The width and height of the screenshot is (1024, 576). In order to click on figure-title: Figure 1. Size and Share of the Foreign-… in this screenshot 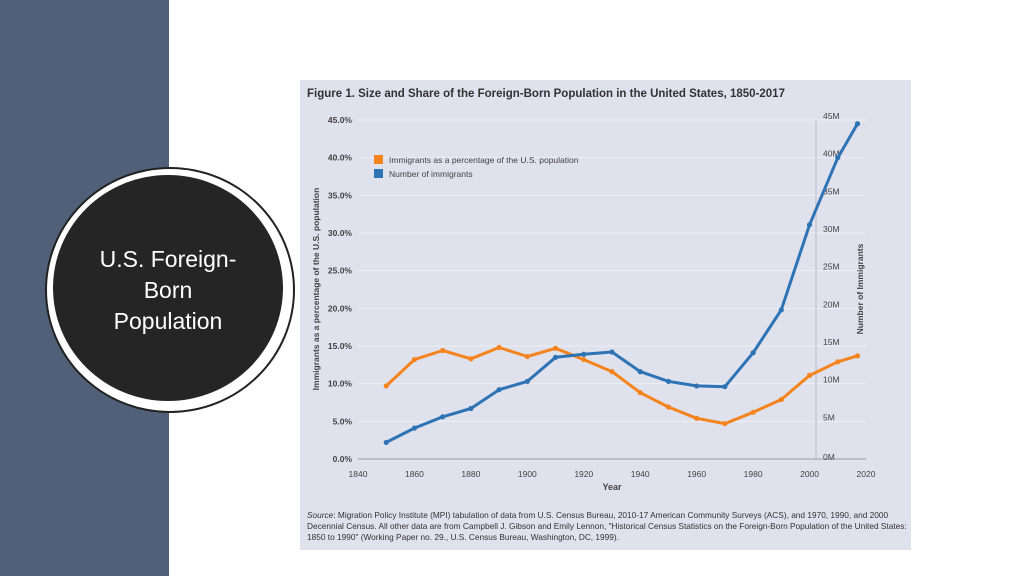, I will do `click(546, 94)`.